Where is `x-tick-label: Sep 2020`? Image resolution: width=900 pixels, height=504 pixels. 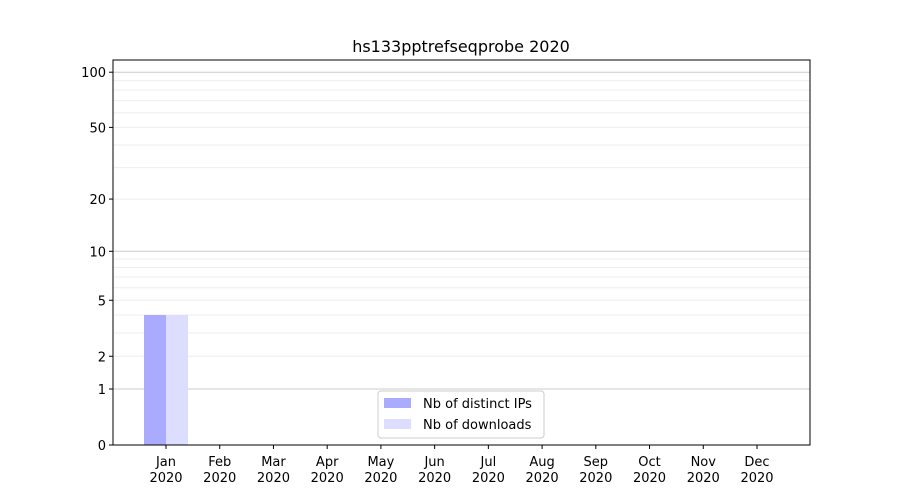
x-tick-label: Sep 2020 is located at coordinates (595, 470).